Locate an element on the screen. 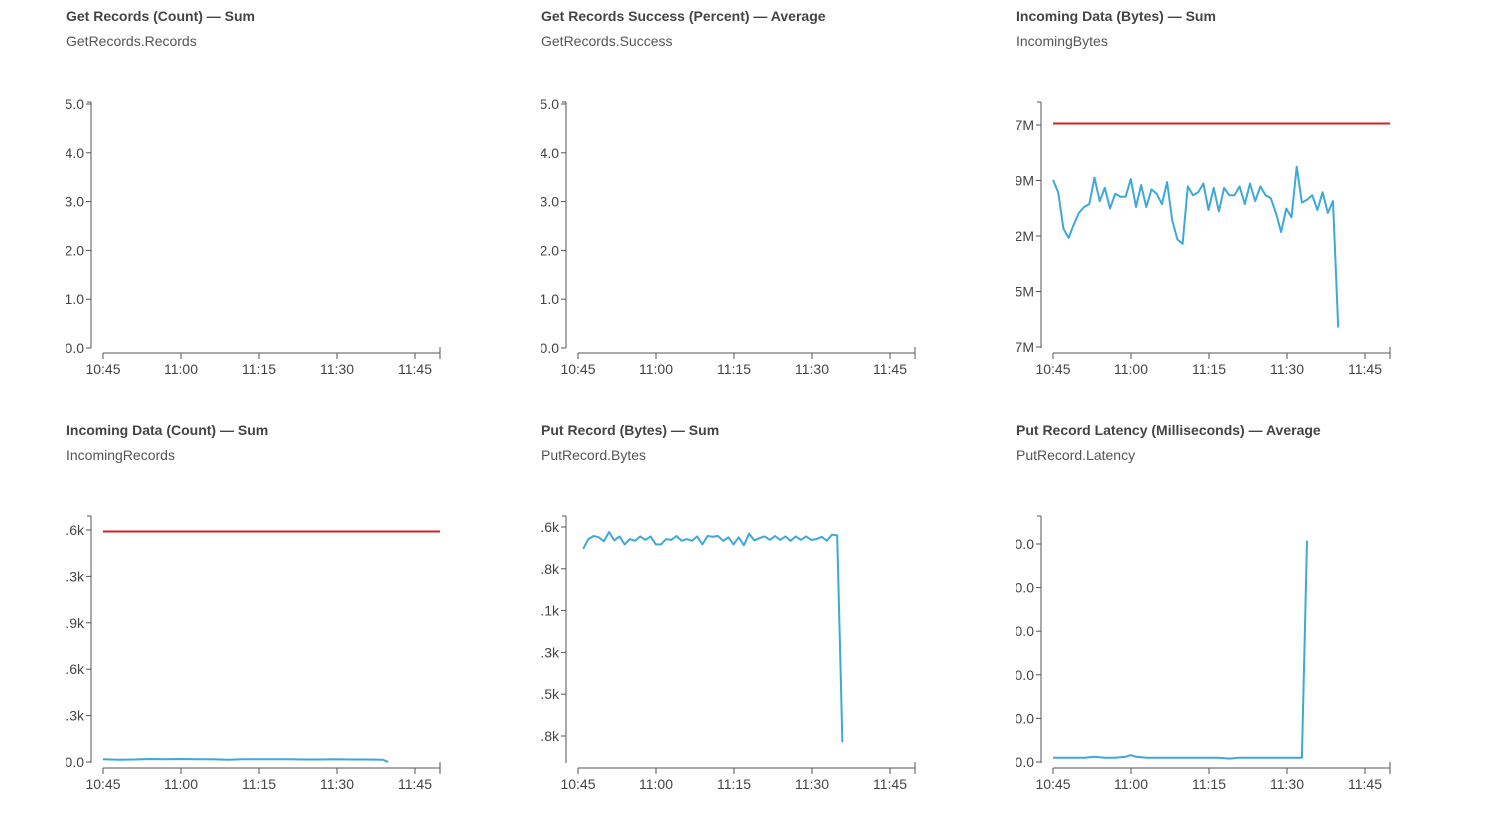 The height and width of the screenshot is (823, 1489). y-tick-label: 58.6k is located at coordinates (550, 527).